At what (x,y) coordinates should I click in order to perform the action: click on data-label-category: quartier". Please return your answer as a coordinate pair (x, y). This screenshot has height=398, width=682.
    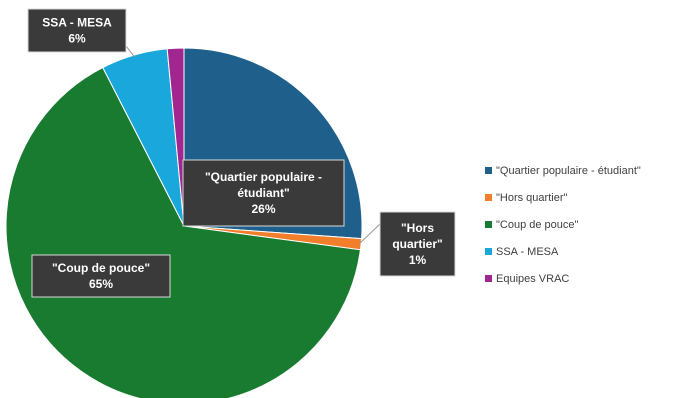
    Looking at the image, I should click on (417, 244).